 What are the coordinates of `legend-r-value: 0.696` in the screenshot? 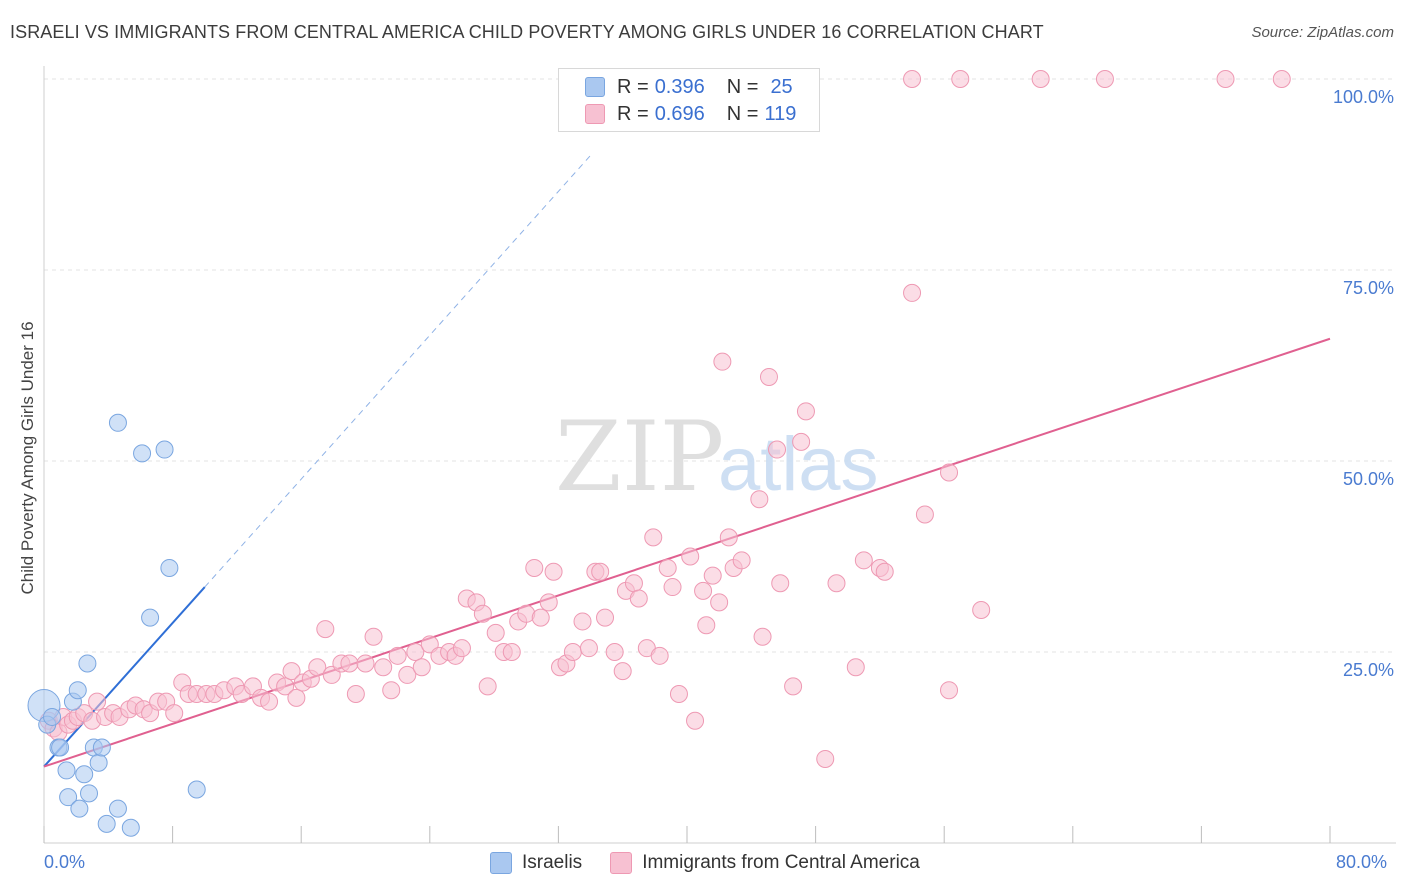 It's located at (679, 113).